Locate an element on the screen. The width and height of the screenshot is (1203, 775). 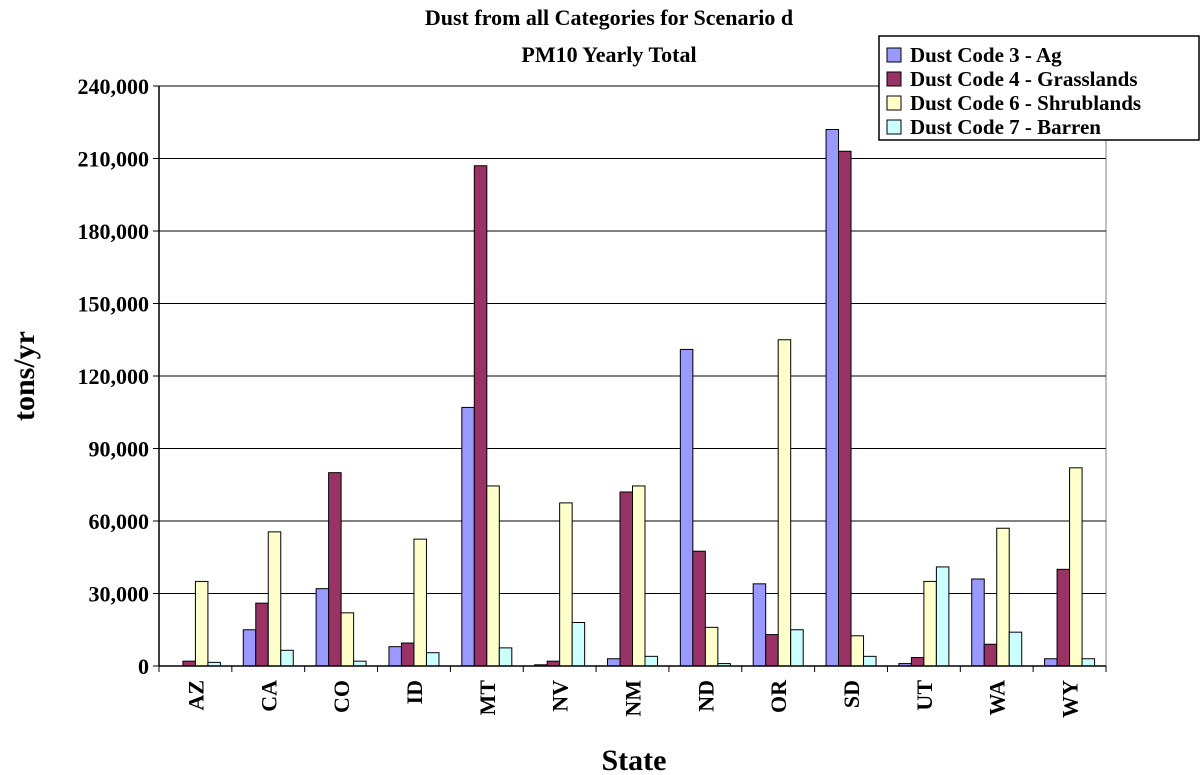
x-axis: AZ CA CO ID MT NV NM ND OR SD UT WA WY is located at coordinates (632, 691).